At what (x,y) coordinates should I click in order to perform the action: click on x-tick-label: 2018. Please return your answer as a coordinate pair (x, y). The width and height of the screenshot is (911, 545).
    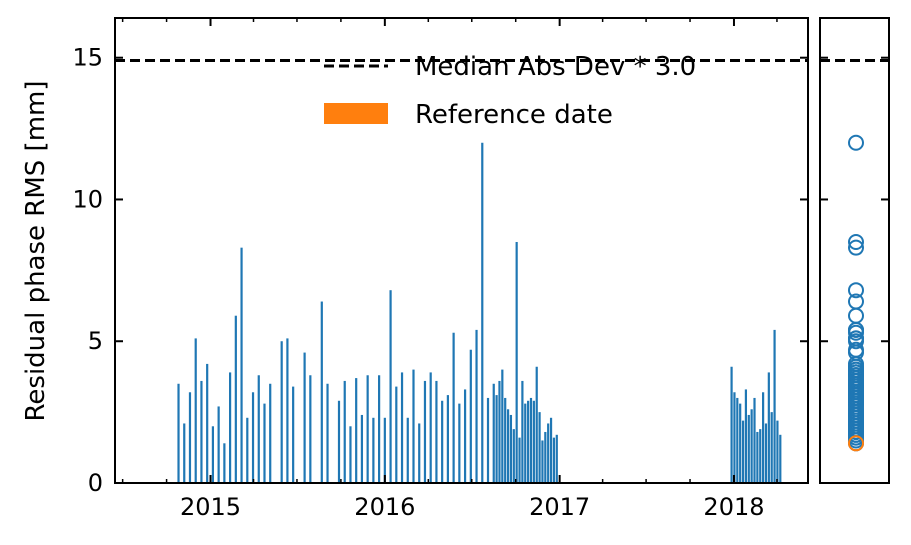
    Looking at the image, I should click on (733, 507).